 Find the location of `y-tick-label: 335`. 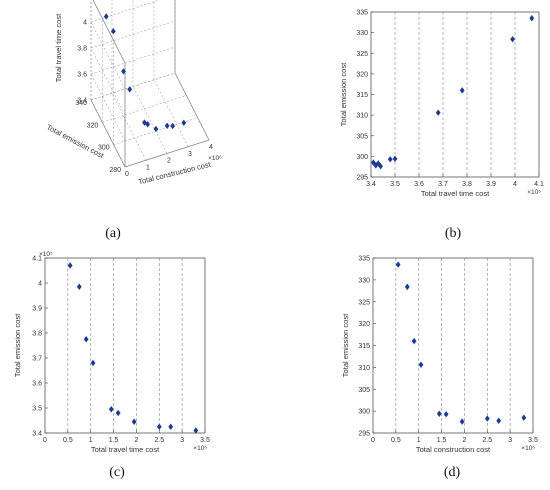

y-tick-label: 335 is located at coordinates (364, 259).